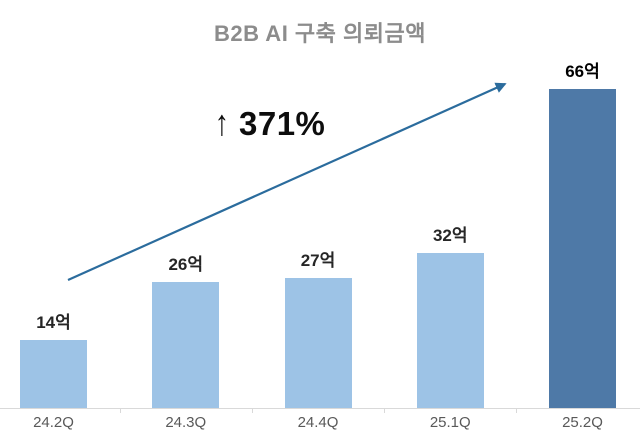  Describe the element at coordinates (320, 33) in the screenshot. I see `chart-title: B2B AI 구축 의뢰금액` at that location.